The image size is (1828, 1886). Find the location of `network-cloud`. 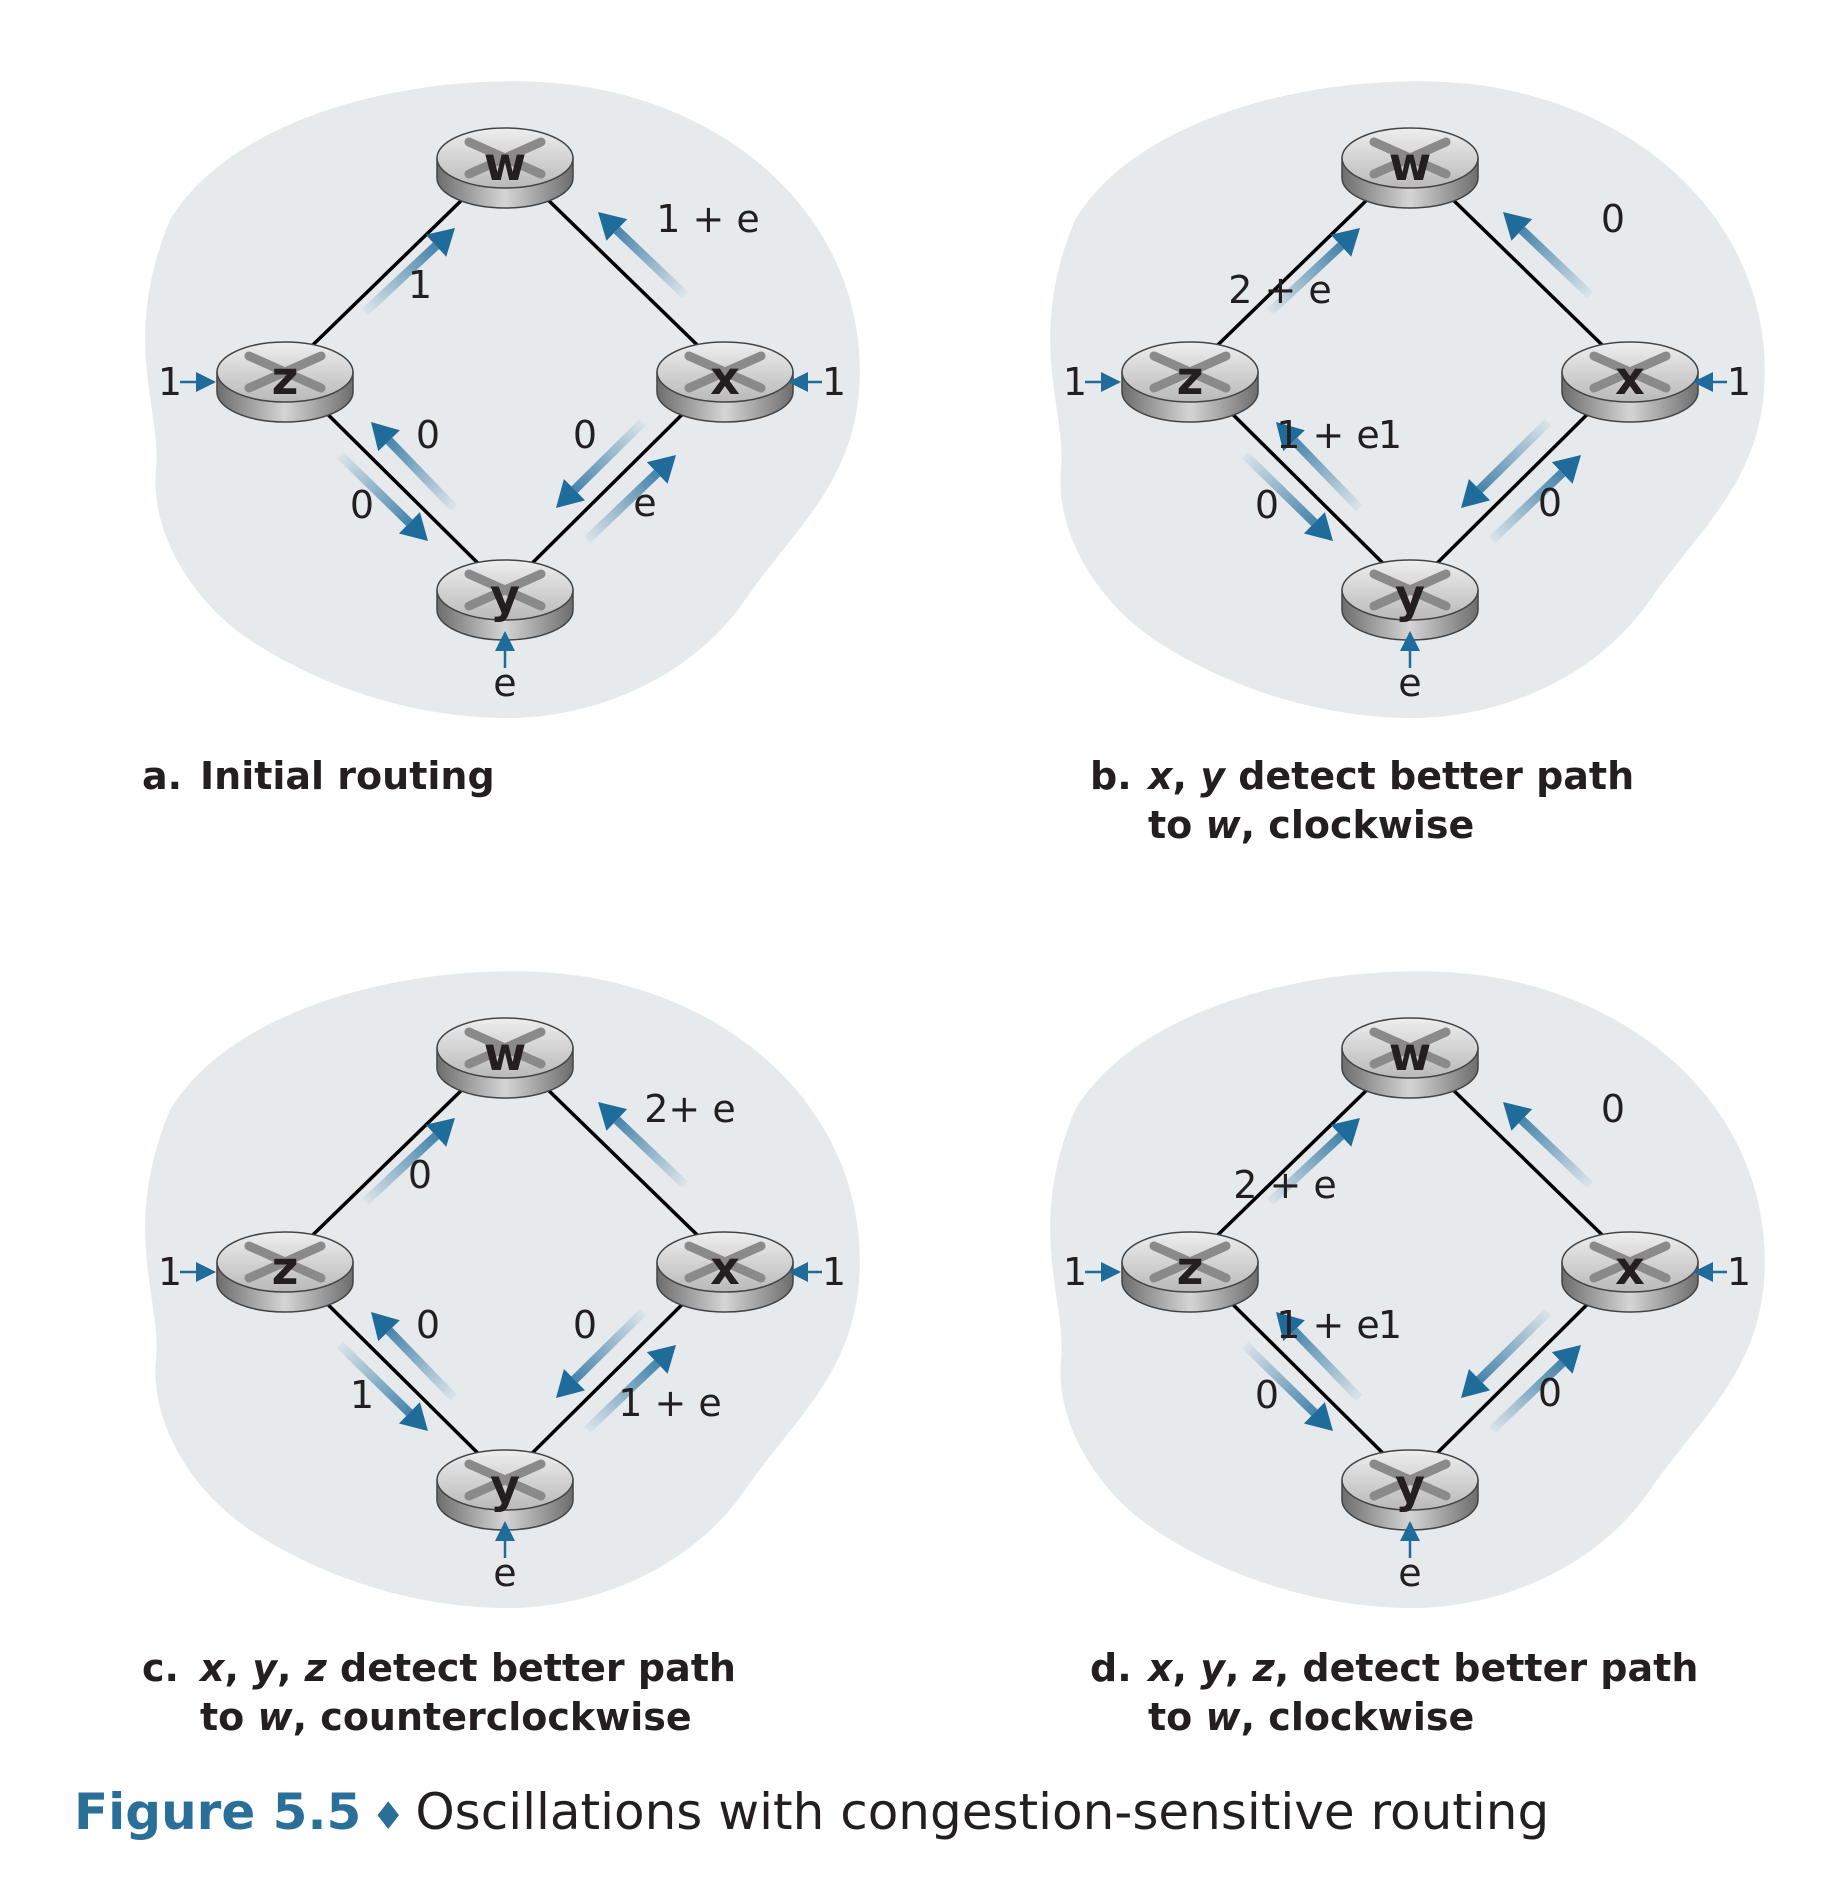

network-cloud is located at coordinates (502, 400).